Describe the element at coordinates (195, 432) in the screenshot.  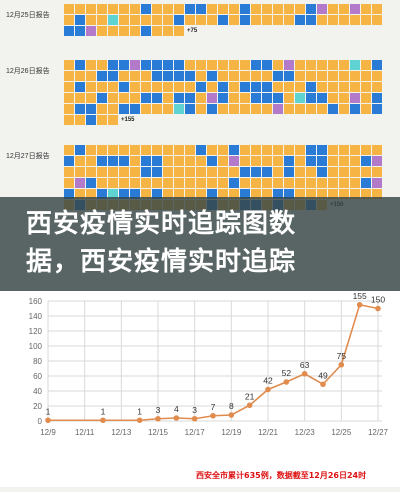
I see `x-tick-label: 12/17` at that location.